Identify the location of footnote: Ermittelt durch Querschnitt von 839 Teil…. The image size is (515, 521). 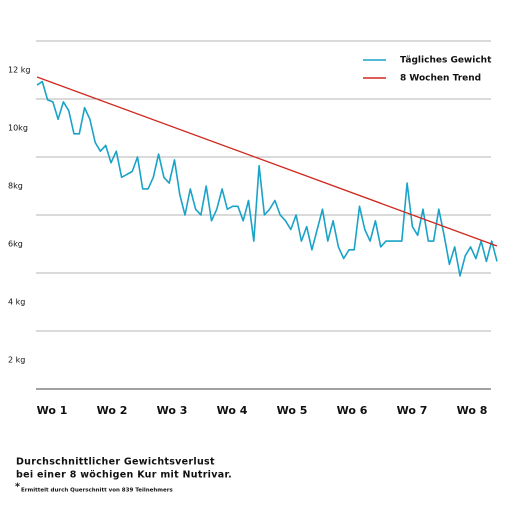
(97, 491).